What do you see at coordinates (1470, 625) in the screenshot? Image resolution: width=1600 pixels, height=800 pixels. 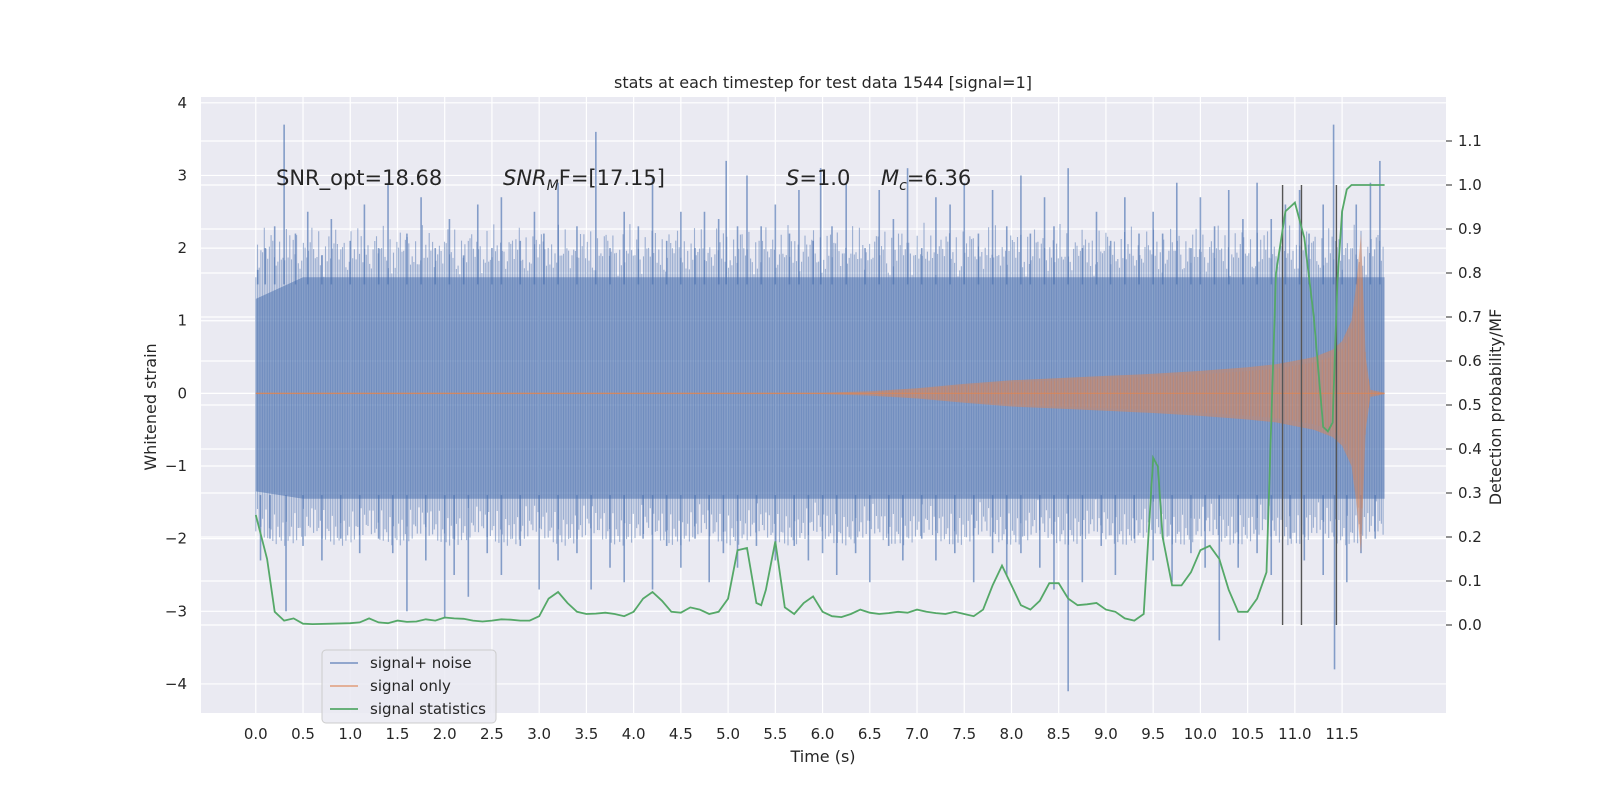 I see `y2-tick-label: 0.0` at bounding box center [1470, 625].